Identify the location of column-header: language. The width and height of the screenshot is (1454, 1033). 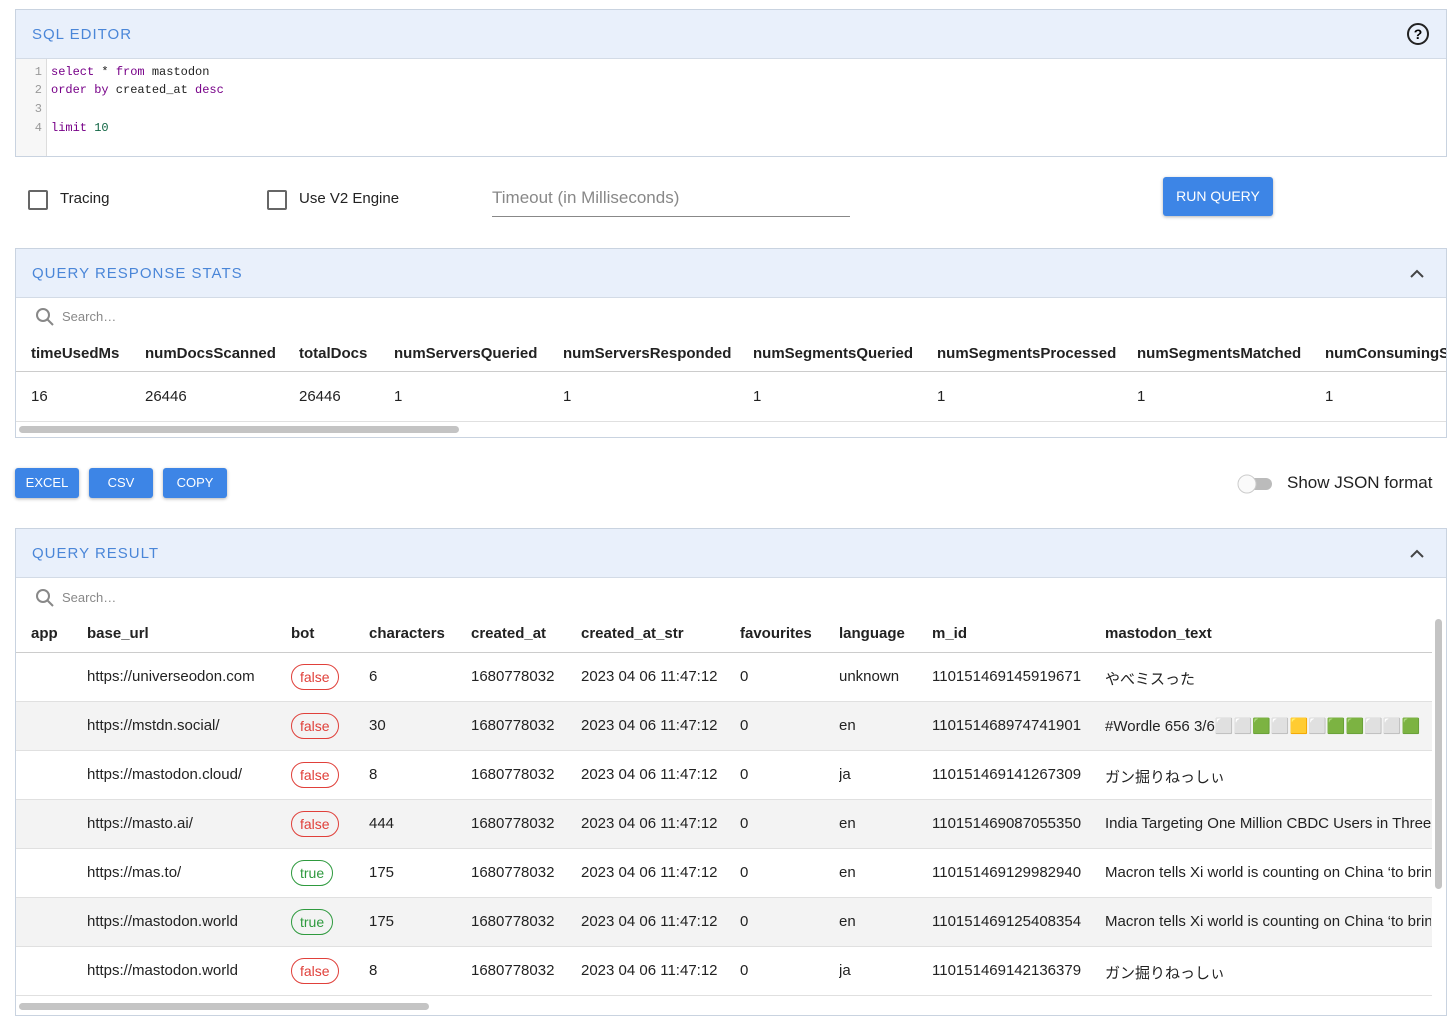
(872, 633).